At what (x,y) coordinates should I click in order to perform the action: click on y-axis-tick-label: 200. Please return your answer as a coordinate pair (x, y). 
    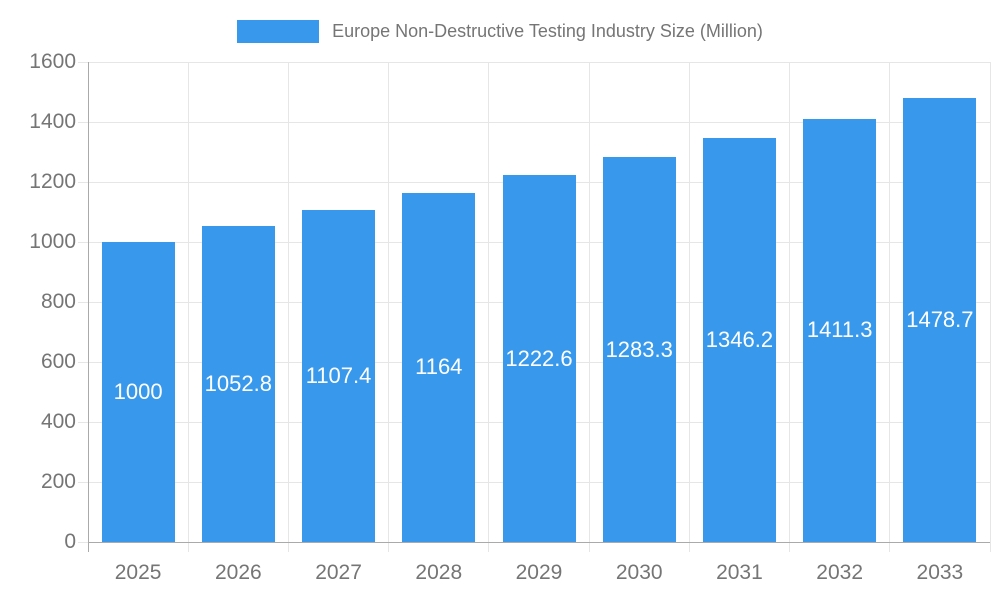
    Looking at the image, I should click on (58, 481).